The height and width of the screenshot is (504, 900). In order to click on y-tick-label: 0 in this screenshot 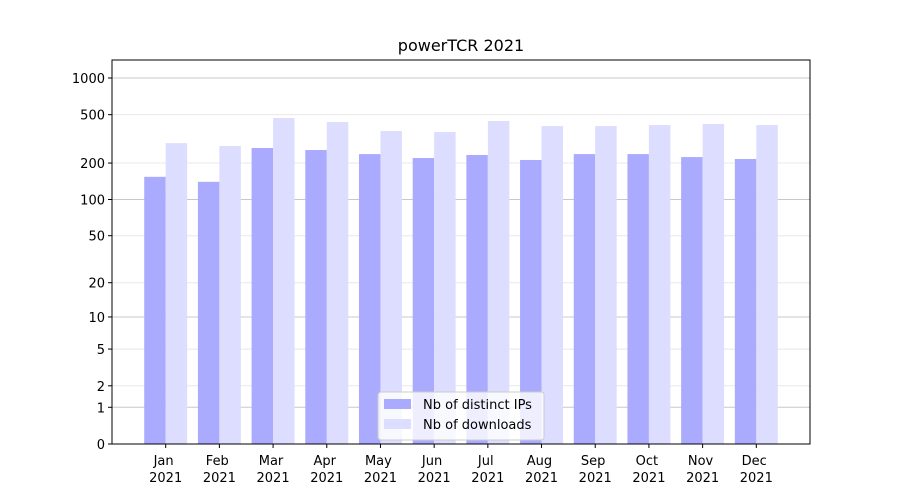, I will do `click(101, 445)`.